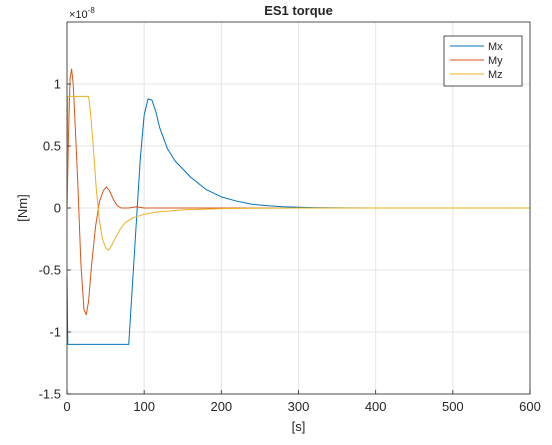 This screenshot has height=445, width=552. Describe the element at coordinates (50, 270) in the screenshot. I see `y-tick-label: -0.5` at that location.